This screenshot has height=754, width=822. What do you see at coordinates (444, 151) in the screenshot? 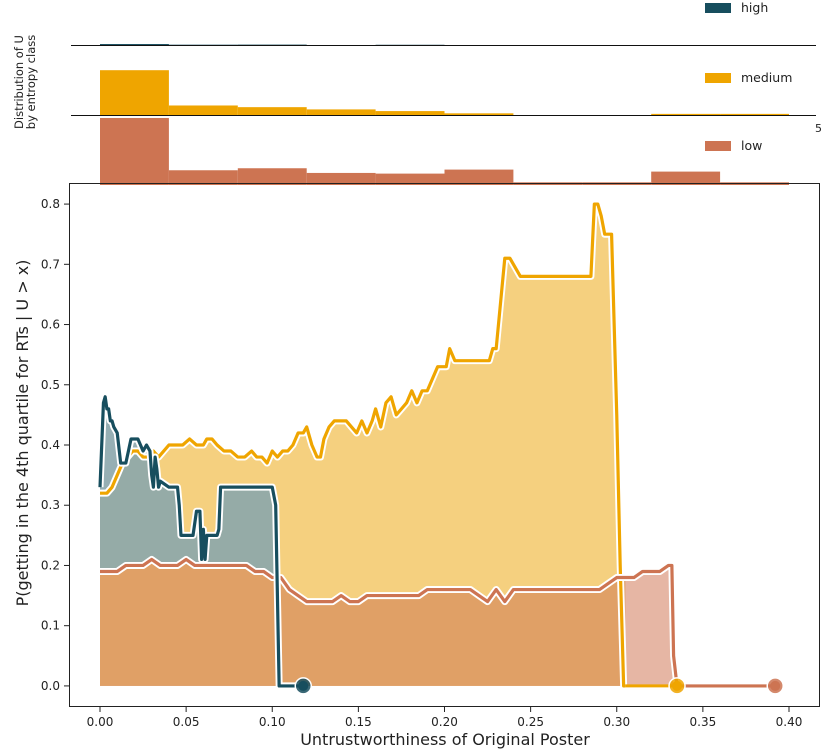
I see `histogram-low` at bounding box center [444, 151].